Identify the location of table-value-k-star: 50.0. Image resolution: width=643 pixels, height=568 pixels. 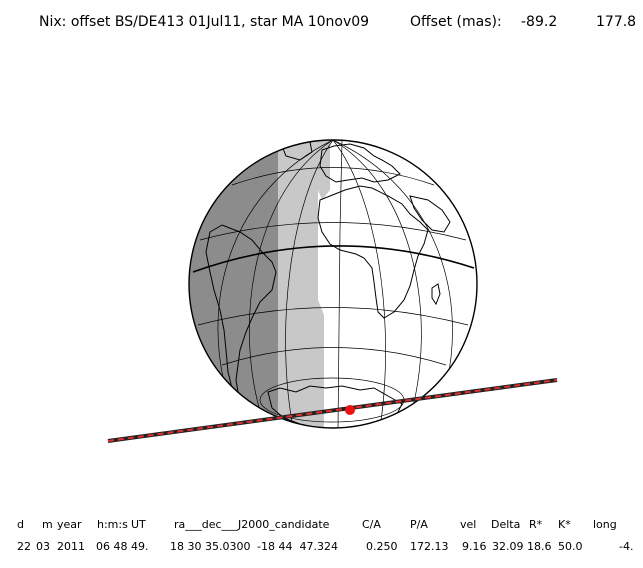
(570, 546).